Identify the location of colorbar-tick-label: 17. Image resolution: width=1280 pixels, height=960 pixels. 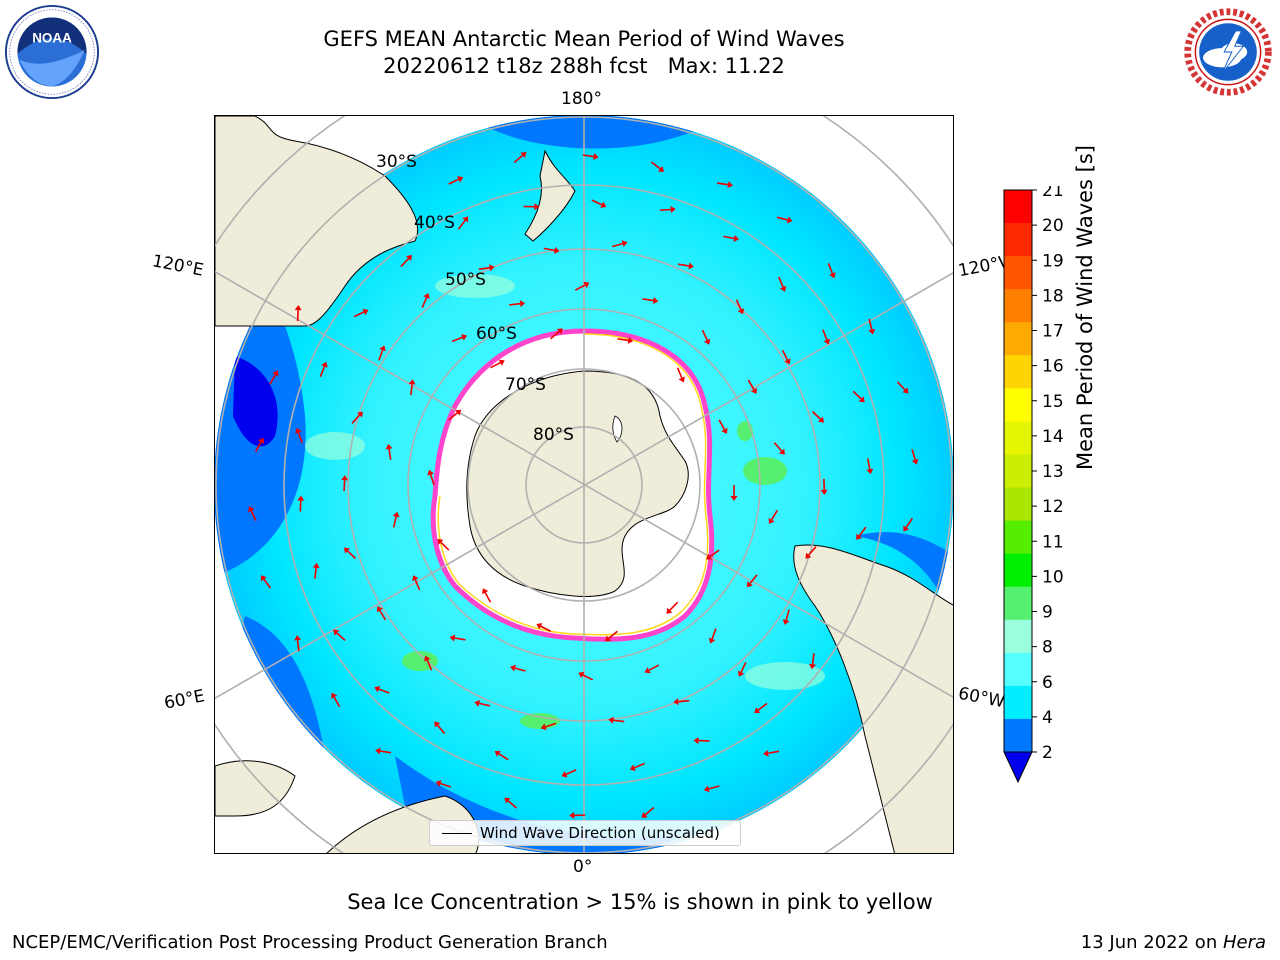
(1053, 332).